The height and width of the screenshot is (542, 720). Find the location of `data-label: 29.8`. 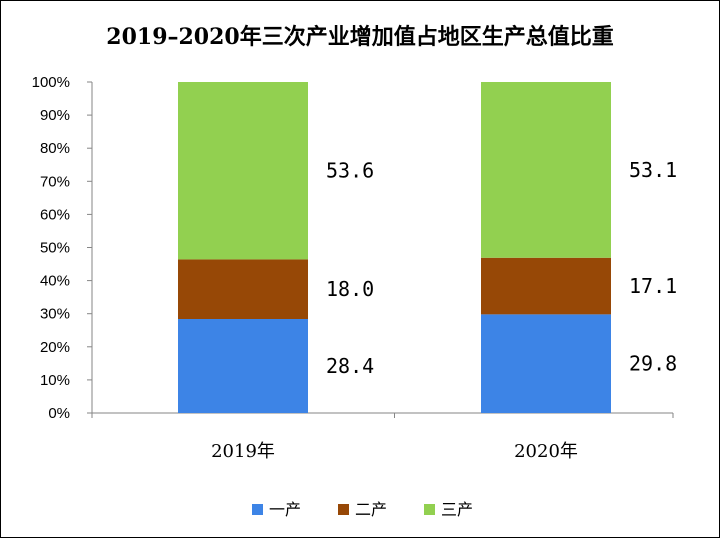

data-label: 29.8 is located at coordinates (653, 364).